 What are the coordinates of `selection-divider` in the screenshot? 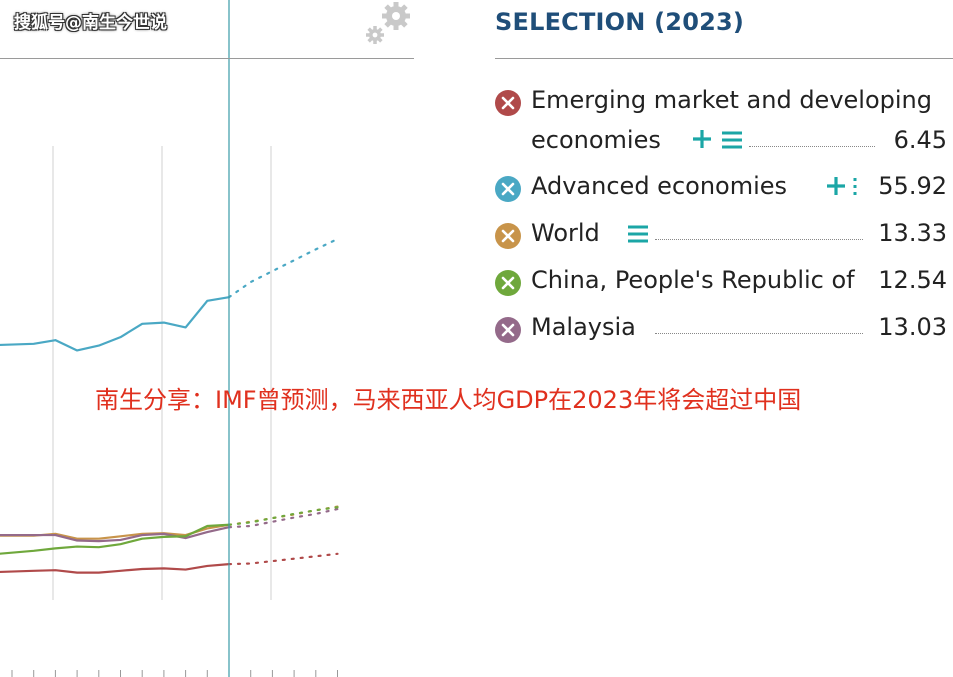 It's located at (724, 58).